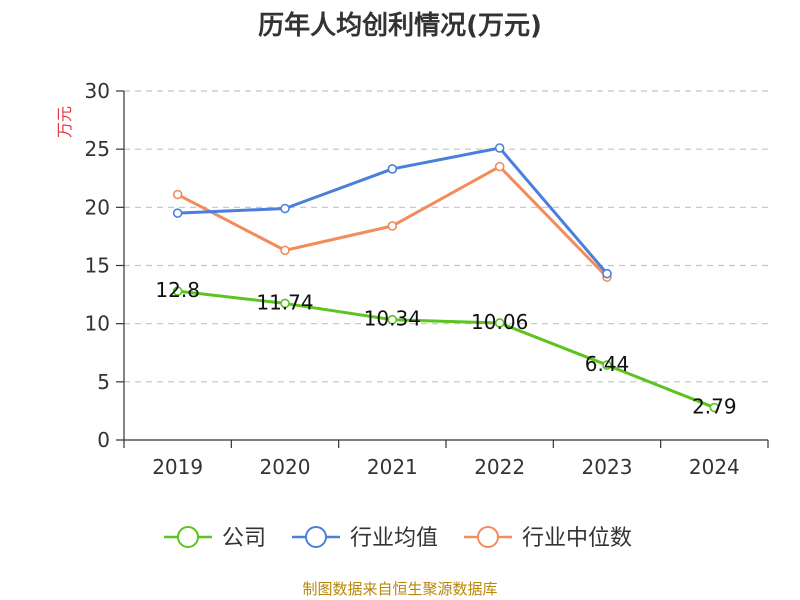 This screenshot has width=800, height=600. I want to click on x-tick-label: 2020, so click(285, 467).